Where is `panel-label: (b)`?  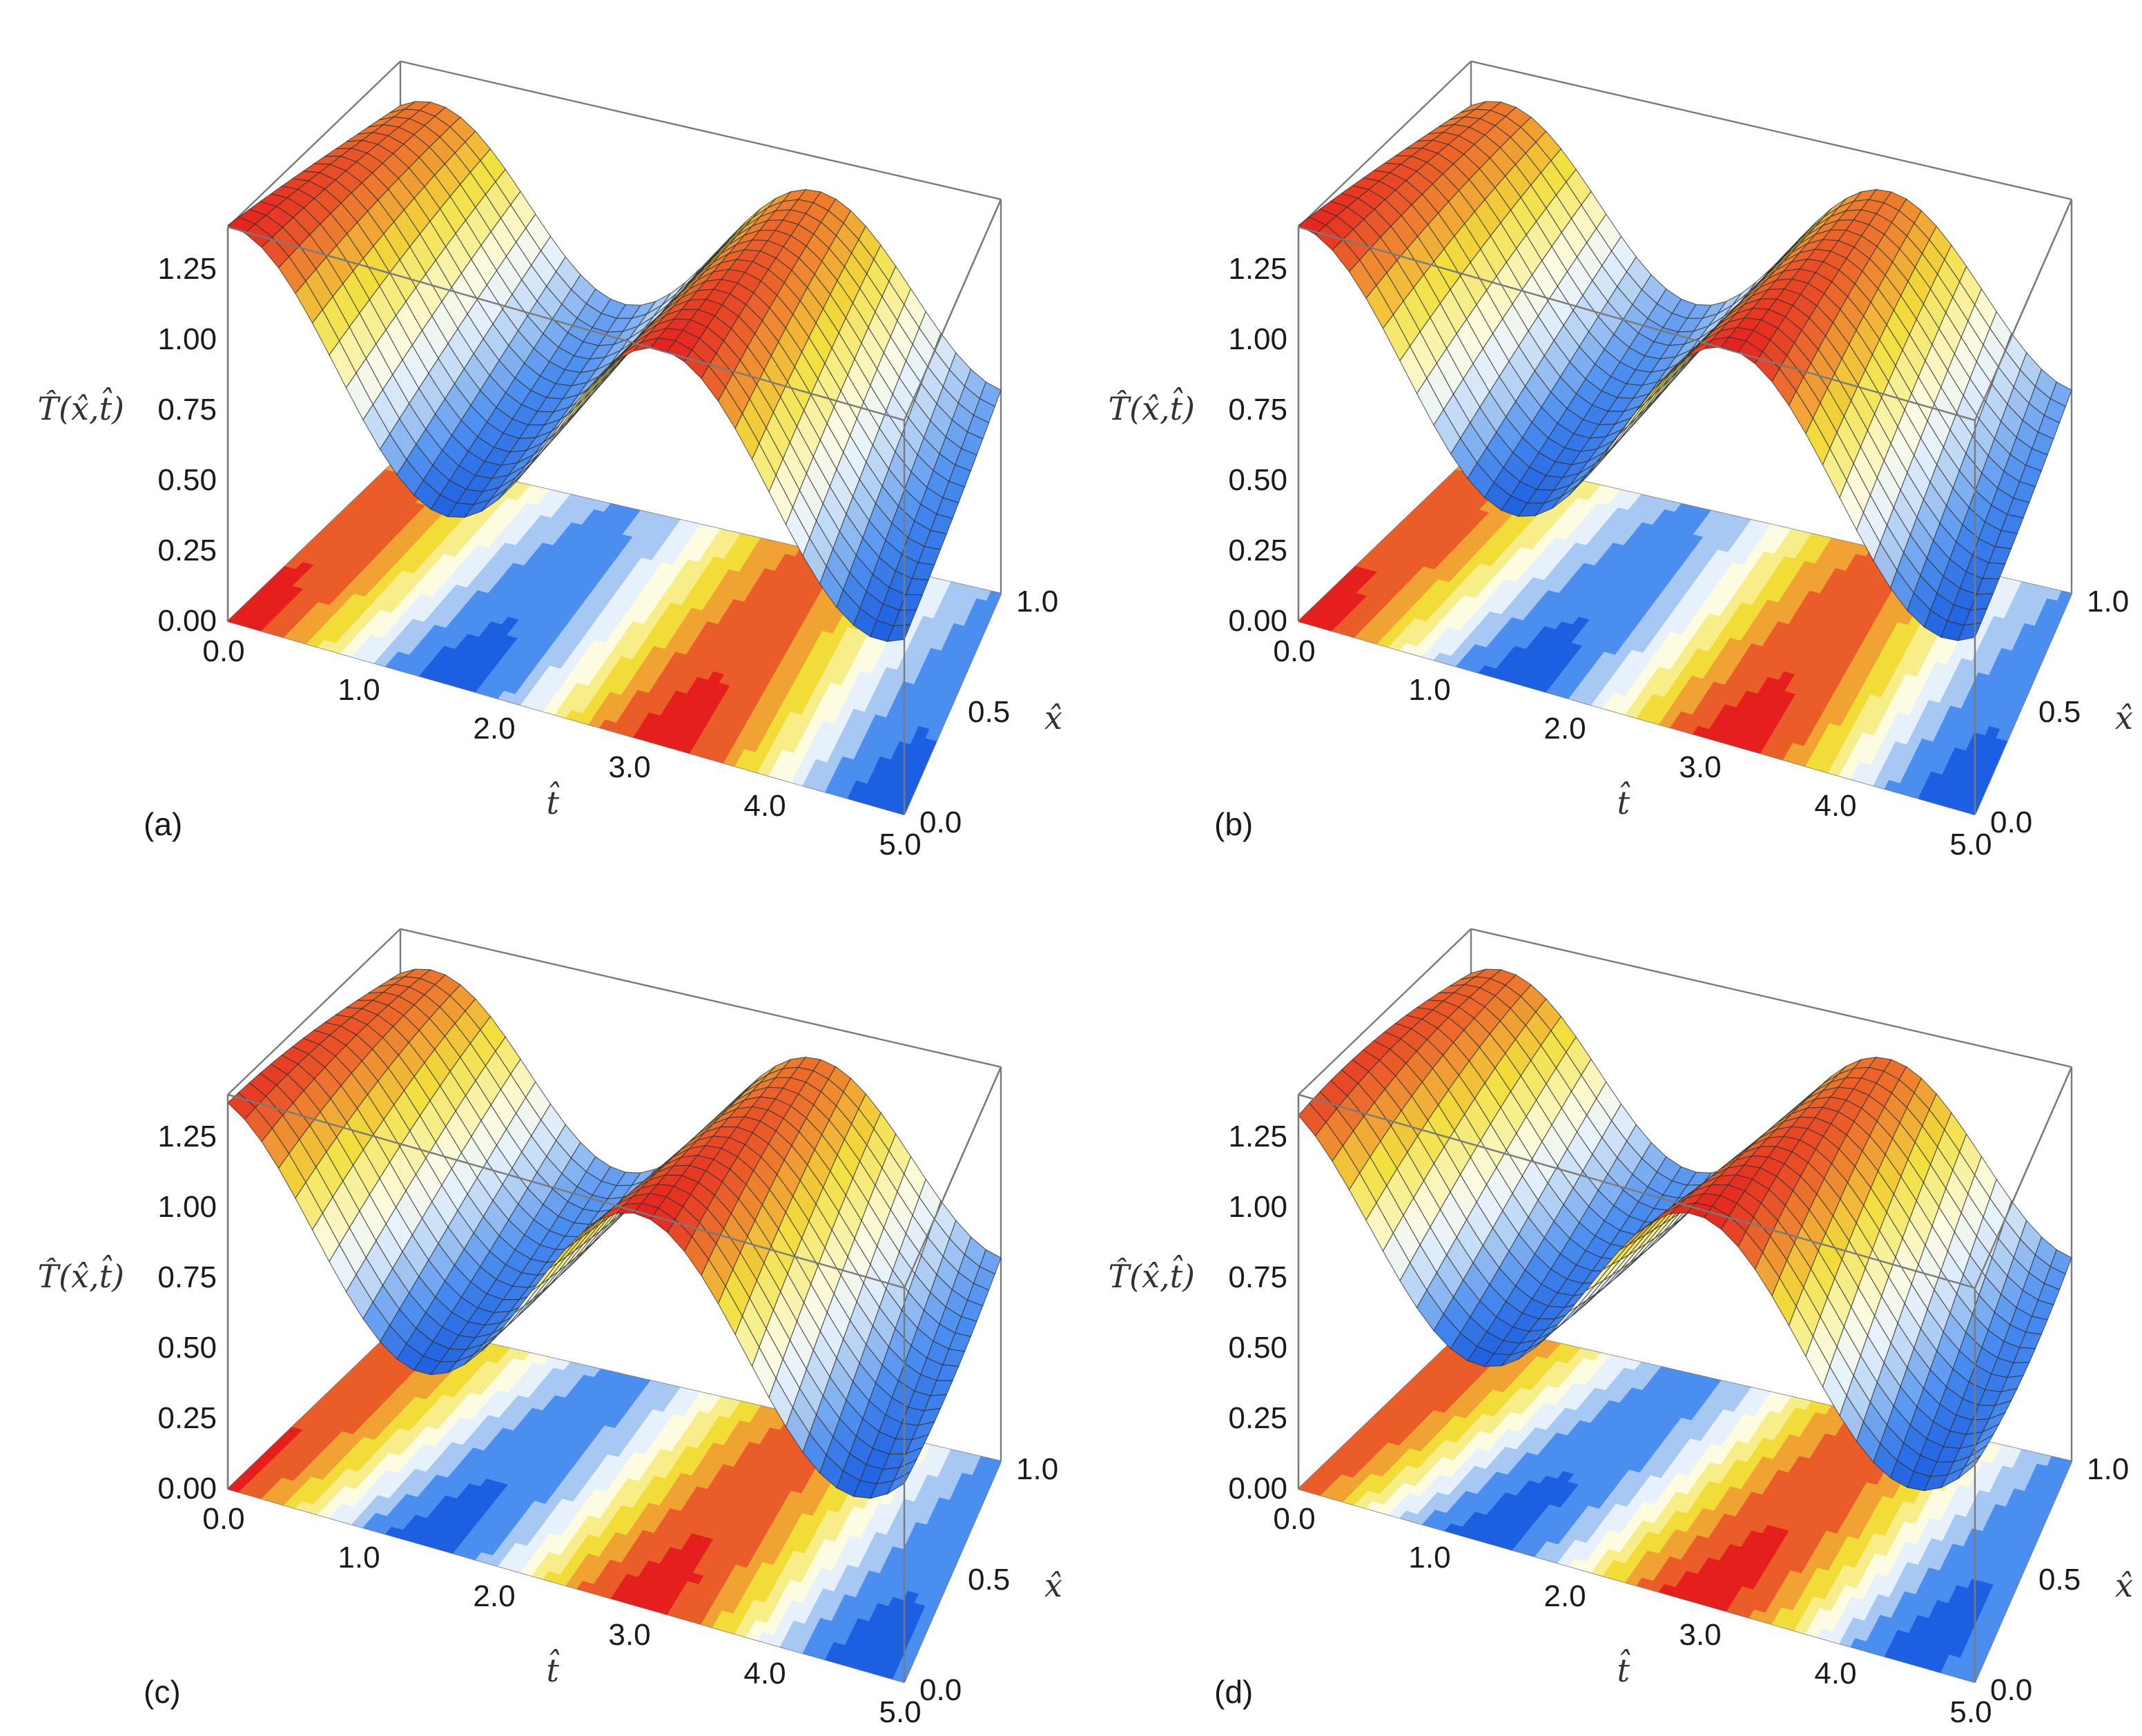 panel-label: (b) is located at coordinates (1233, 824).